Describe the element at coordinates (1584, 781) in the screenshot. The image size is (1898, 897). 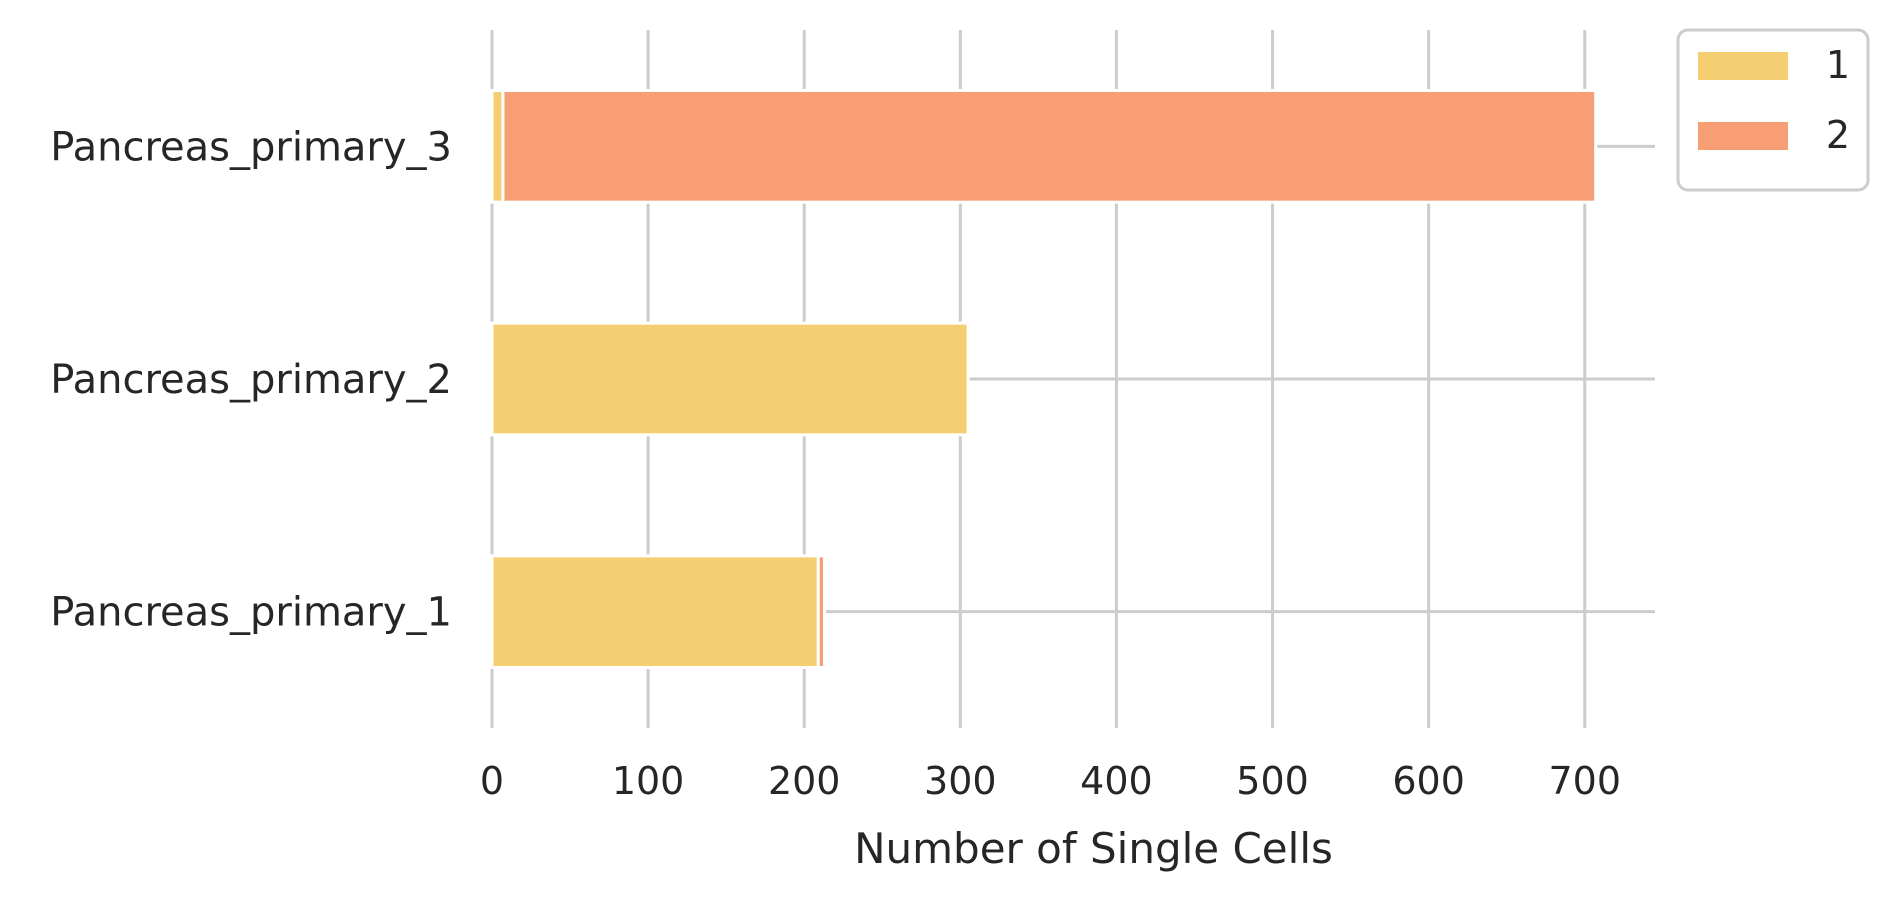
I see `x-tick-label: 700` at that location.